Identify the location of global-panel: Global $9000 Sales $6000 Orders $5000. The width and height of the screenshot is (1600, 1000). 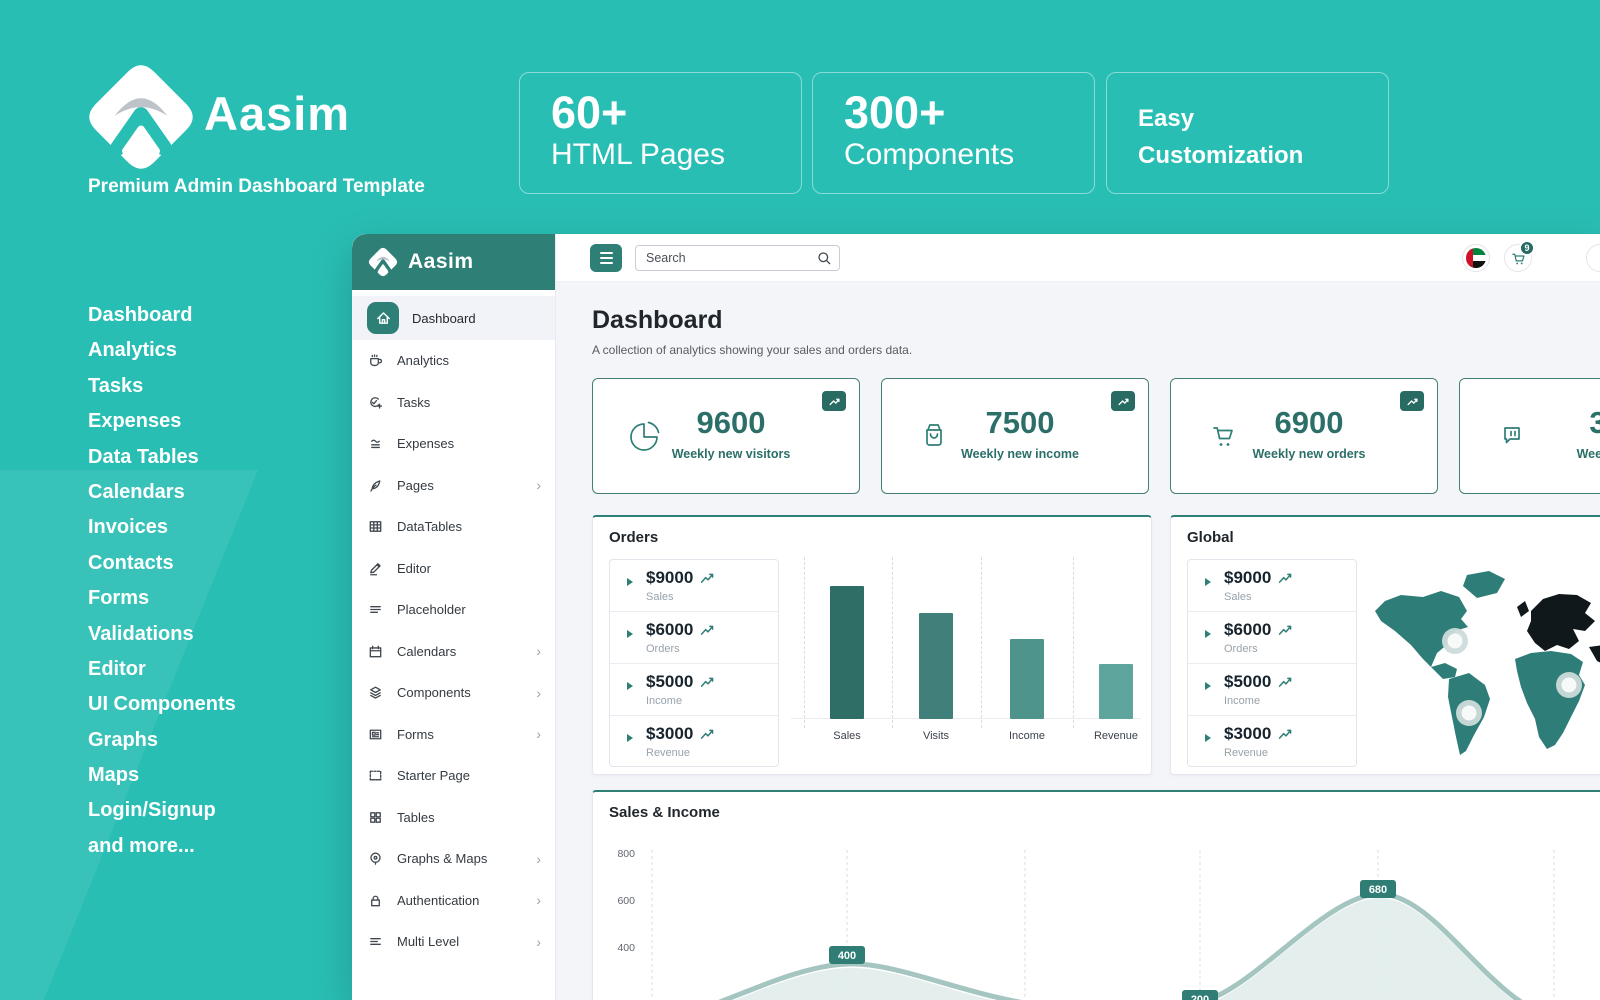
(1385, 645).